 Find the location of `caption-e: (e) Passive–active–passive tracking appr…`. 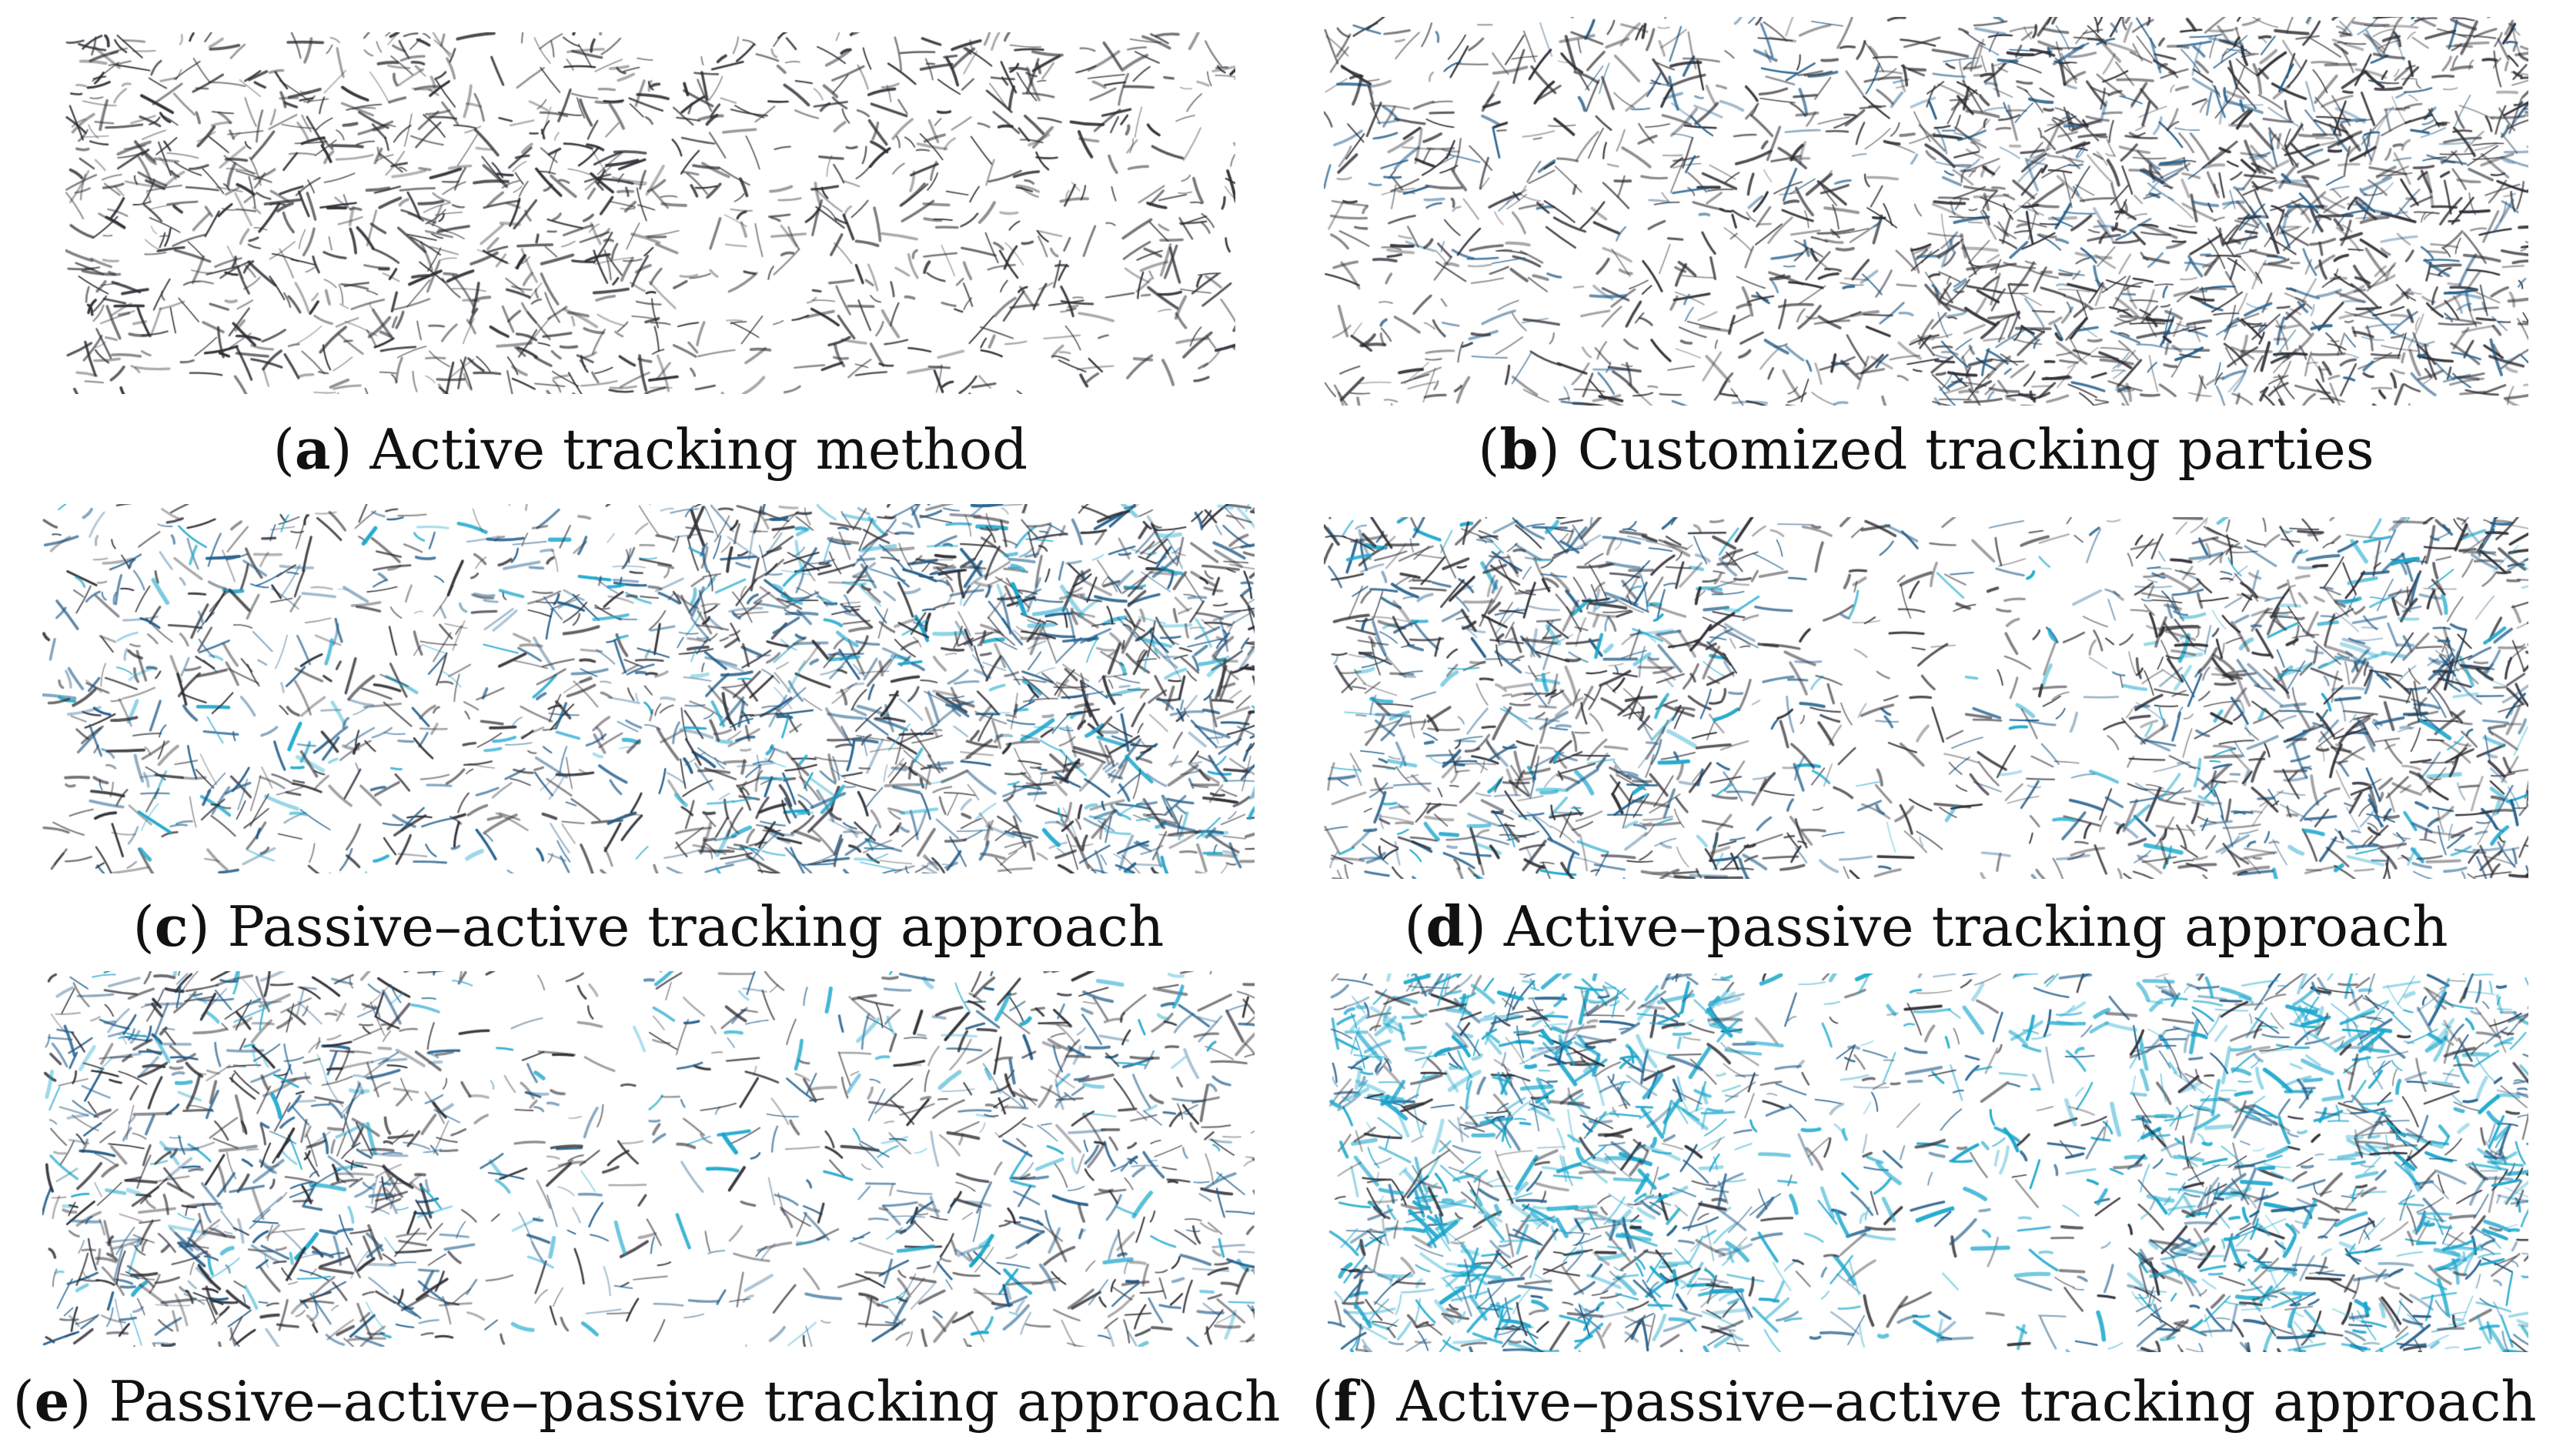

caption-e: (e) Passive–active–passive tracking appr… is located at coordinates (646, 1401).